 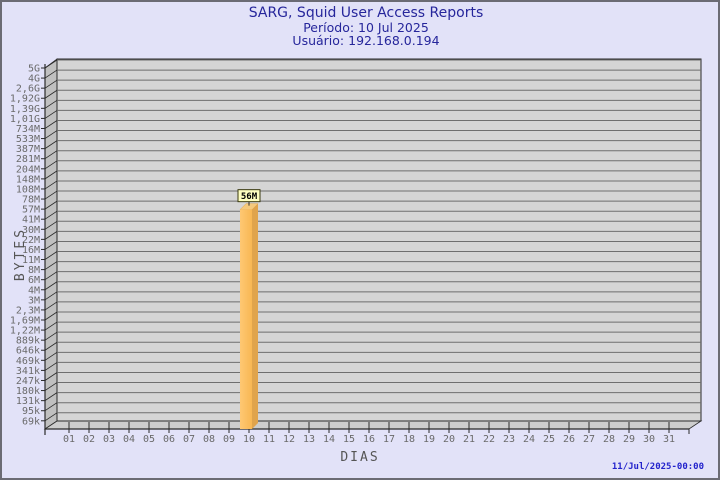 I want to click on x-tick-label: 17, so click(x=389, y=439).